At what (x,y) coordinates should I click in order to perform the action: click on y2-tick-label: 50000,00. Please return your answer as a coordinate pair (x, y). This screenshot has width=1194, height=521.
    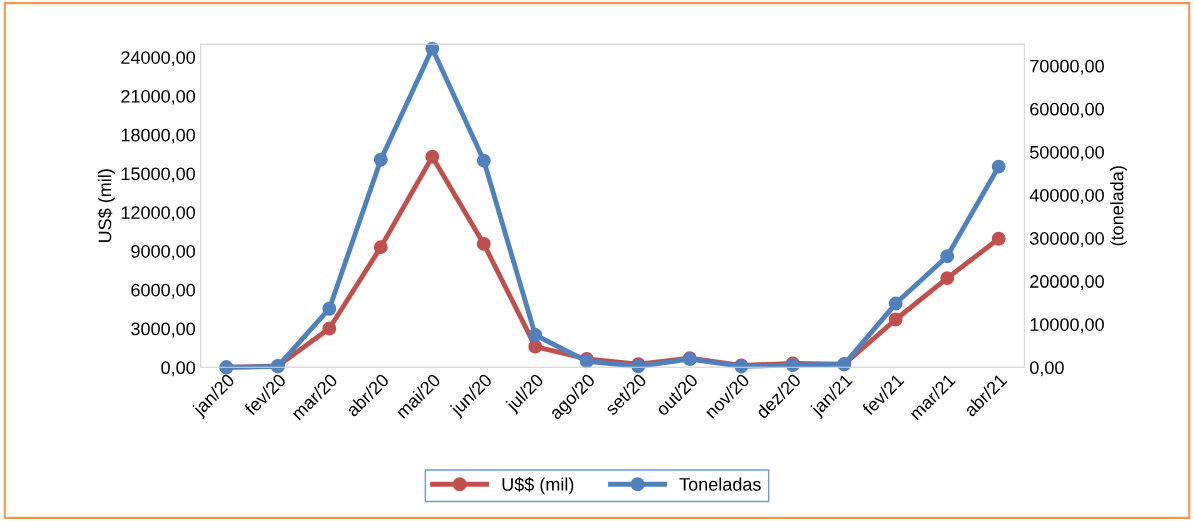
    Looking at the image, I should click on (1067, 153).